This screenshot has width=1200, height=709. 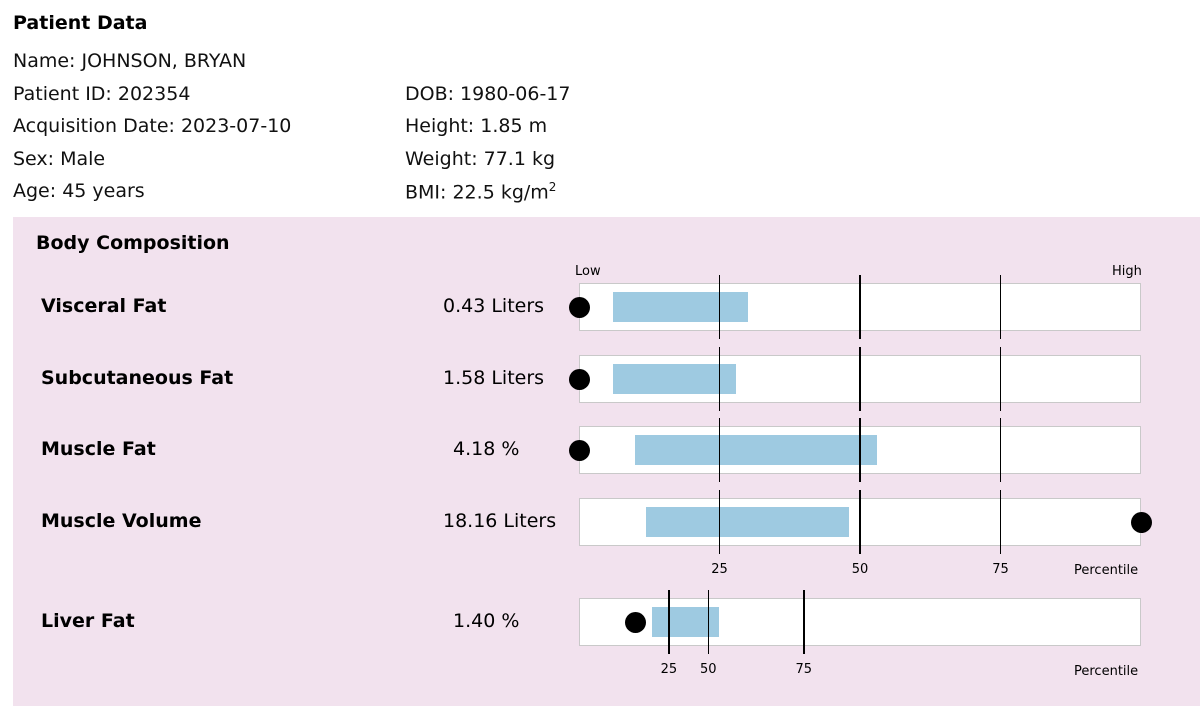 I want to click on range-bar-muscle-volume, so click(x=747, y=522).